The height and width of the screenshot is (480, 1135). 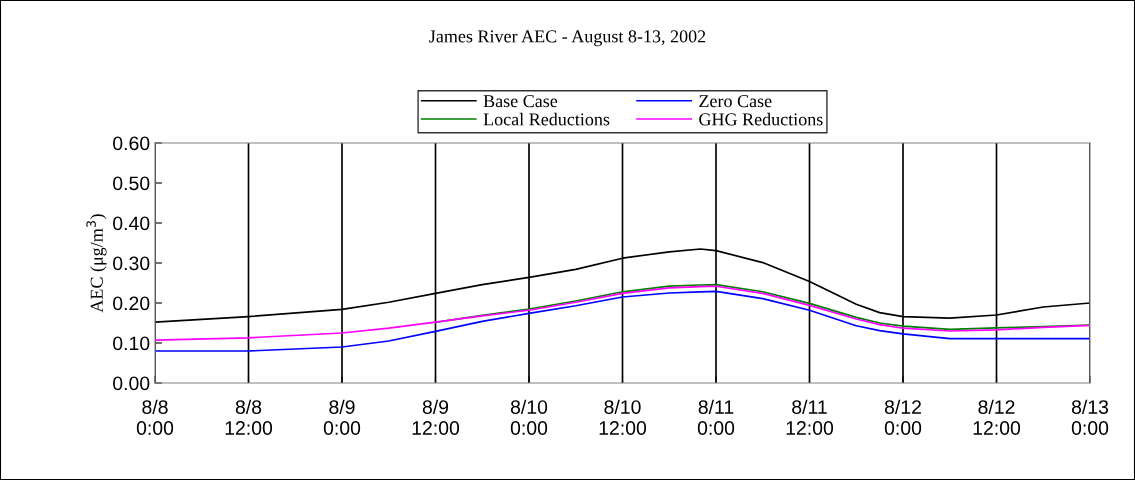 I want to click on x-tick-label: 8/9 0:00, so click(x=342, y=417).